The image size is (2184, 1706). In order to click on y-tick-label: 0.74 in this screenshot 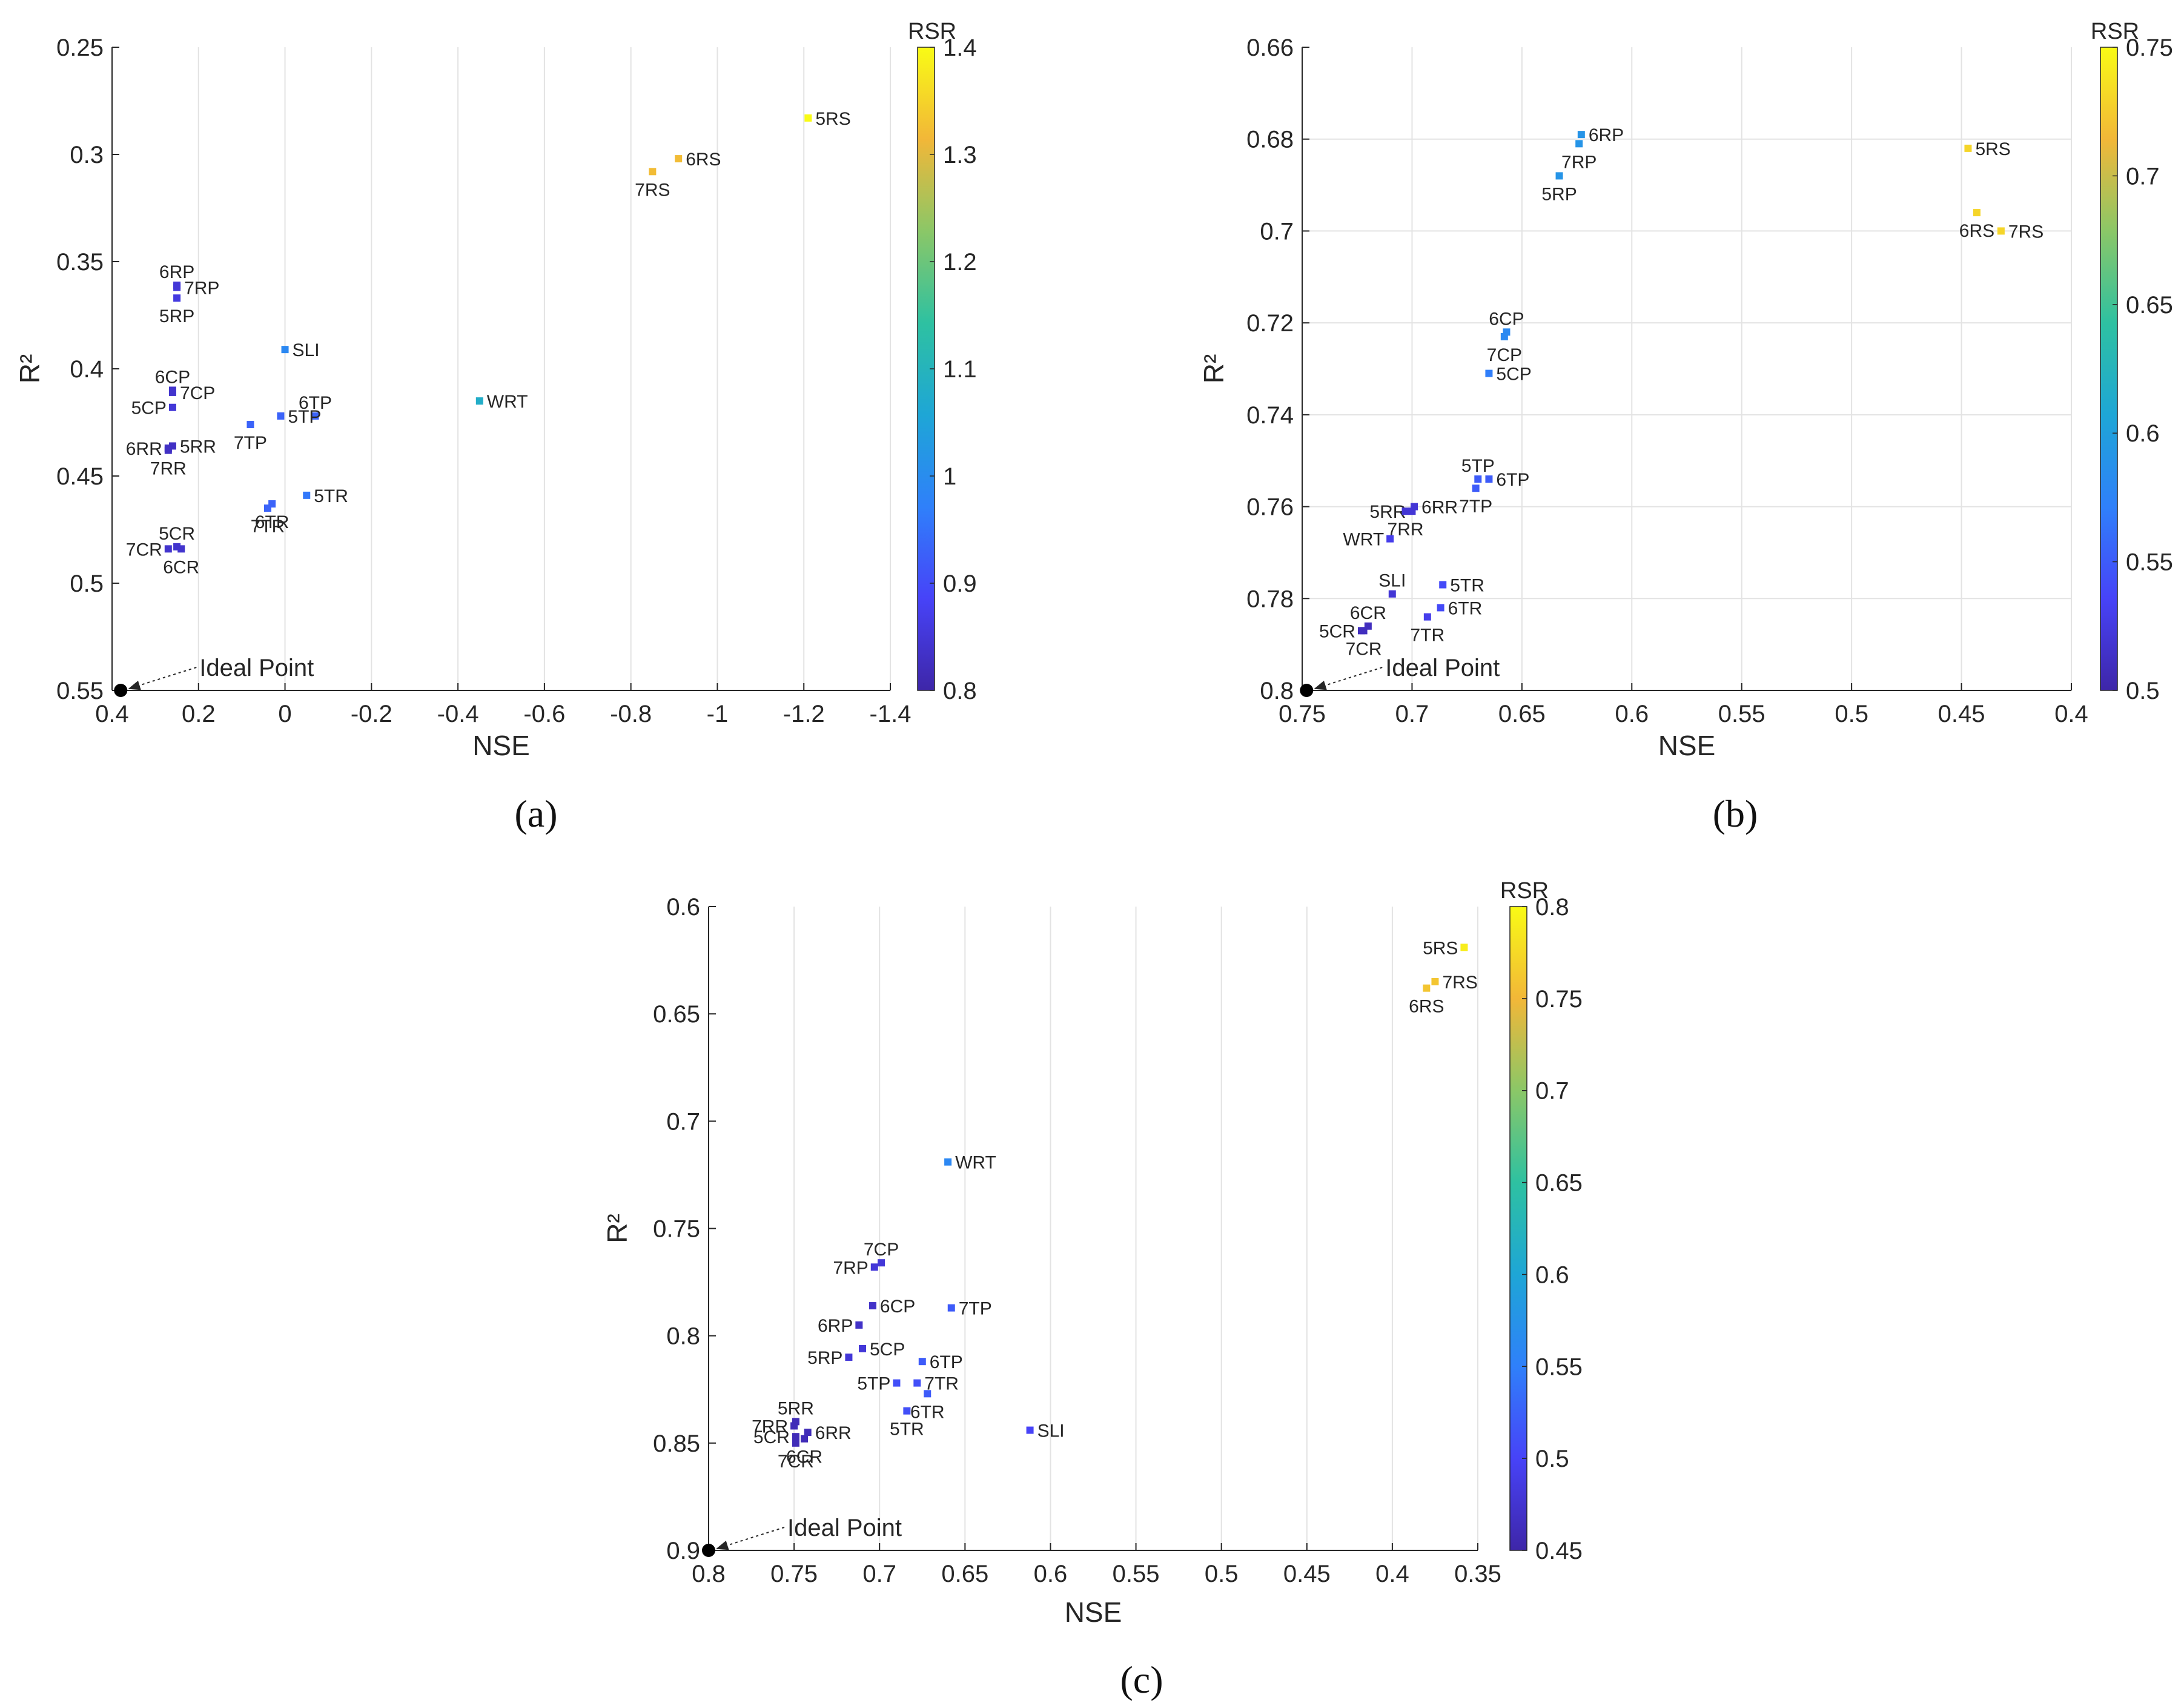, I will do `click(1270, 415)`.